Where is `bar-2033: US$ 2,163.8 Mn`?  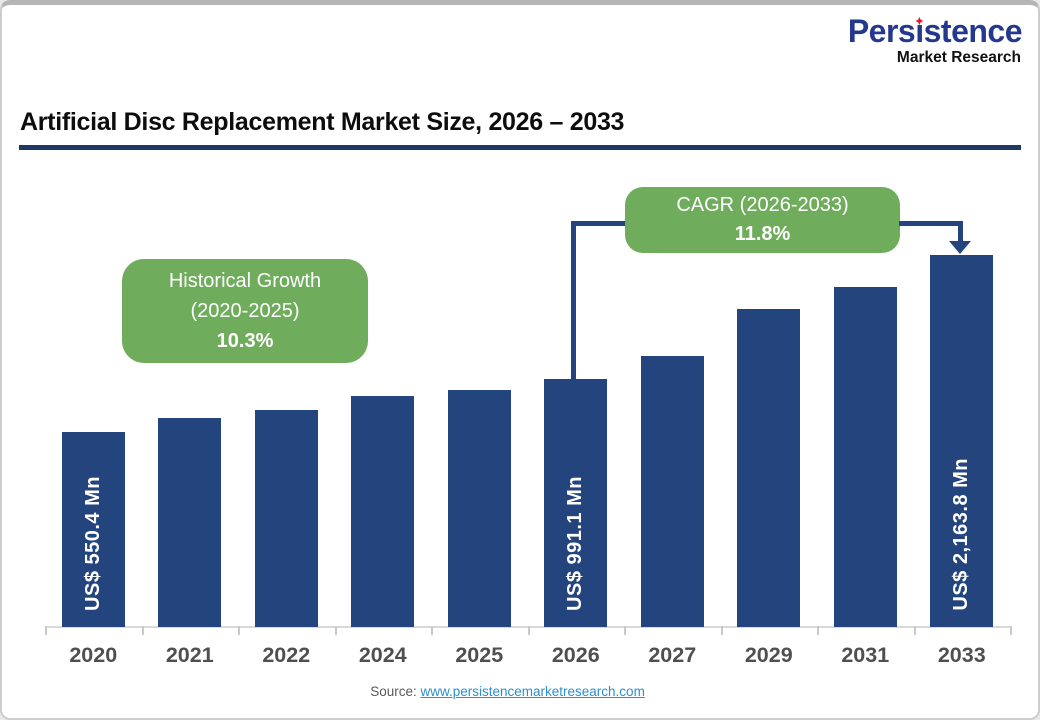 bar-2033: US$ 2,163.8 Mn is located at coordinates (962, 441).